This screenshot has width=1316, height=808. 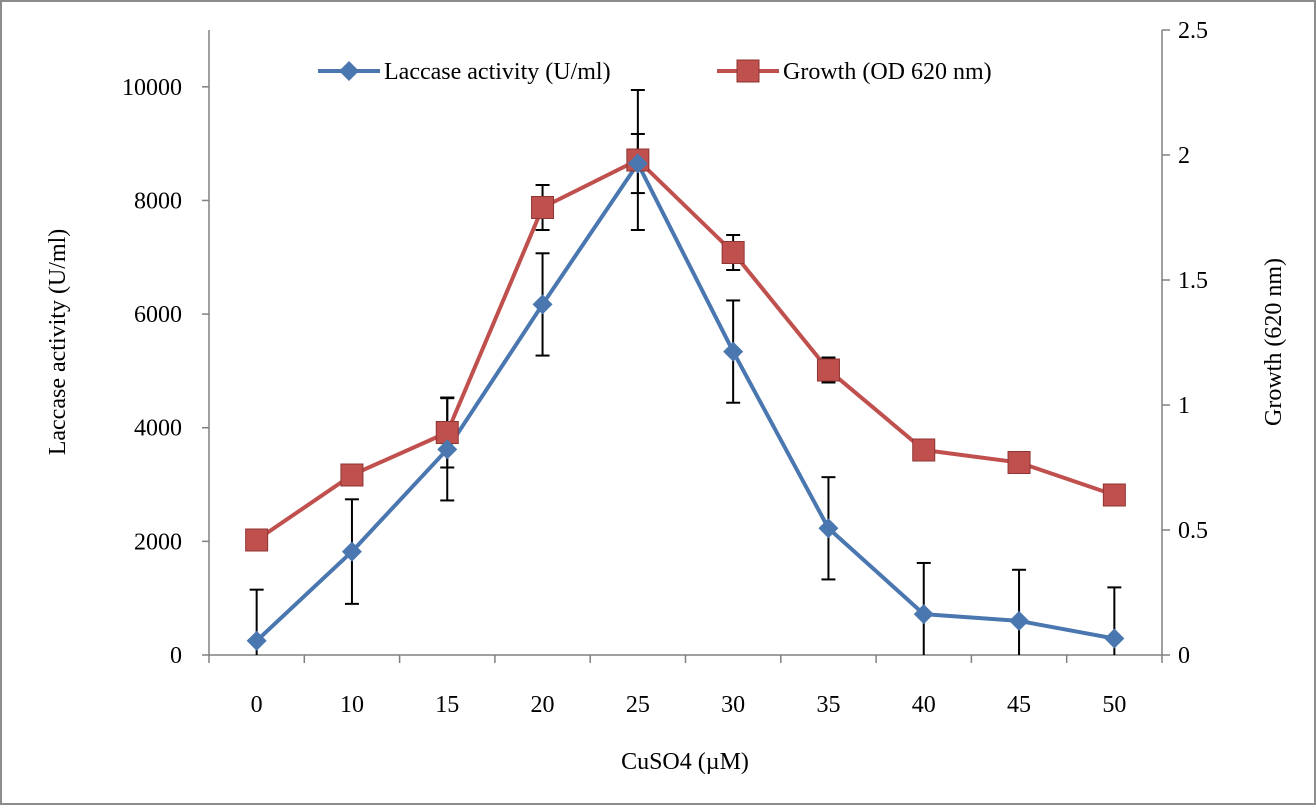 What do you see at coordinates (1274, 342) in the screenshot?
I see `y-right-axis-title: Growth (620 nm)` at bounding box center [1274, 342].